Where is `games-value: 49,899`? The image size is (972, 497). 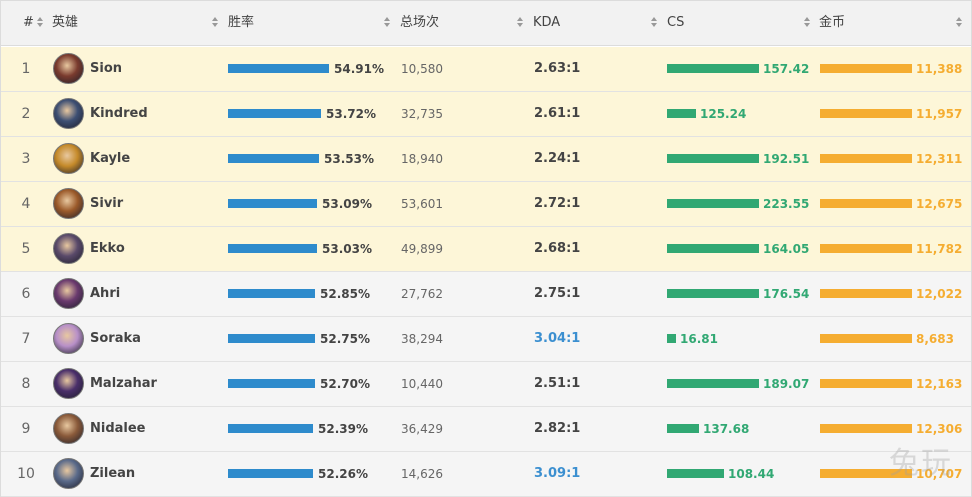
games-value: 49,899 is located at coordinates (422, 249).